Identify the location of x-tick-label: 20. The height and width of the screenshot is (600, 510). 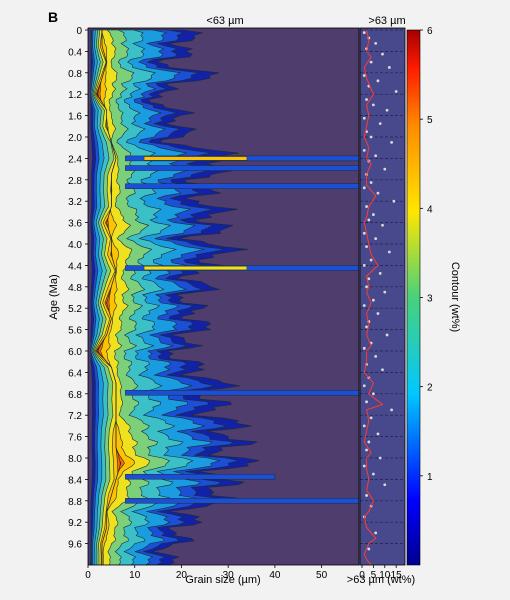
(182, 575).